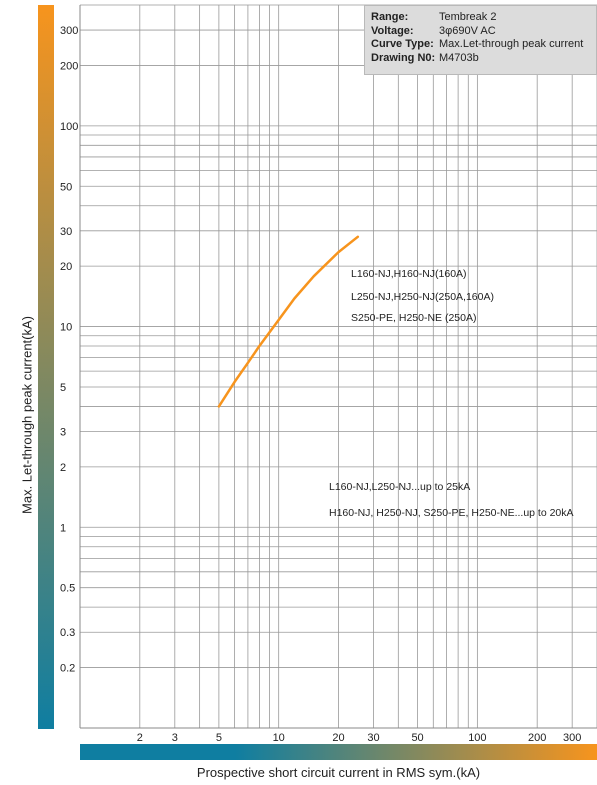 The image size is (597, 785). I want to click on x-tick-label: 5, so click(219, 738).